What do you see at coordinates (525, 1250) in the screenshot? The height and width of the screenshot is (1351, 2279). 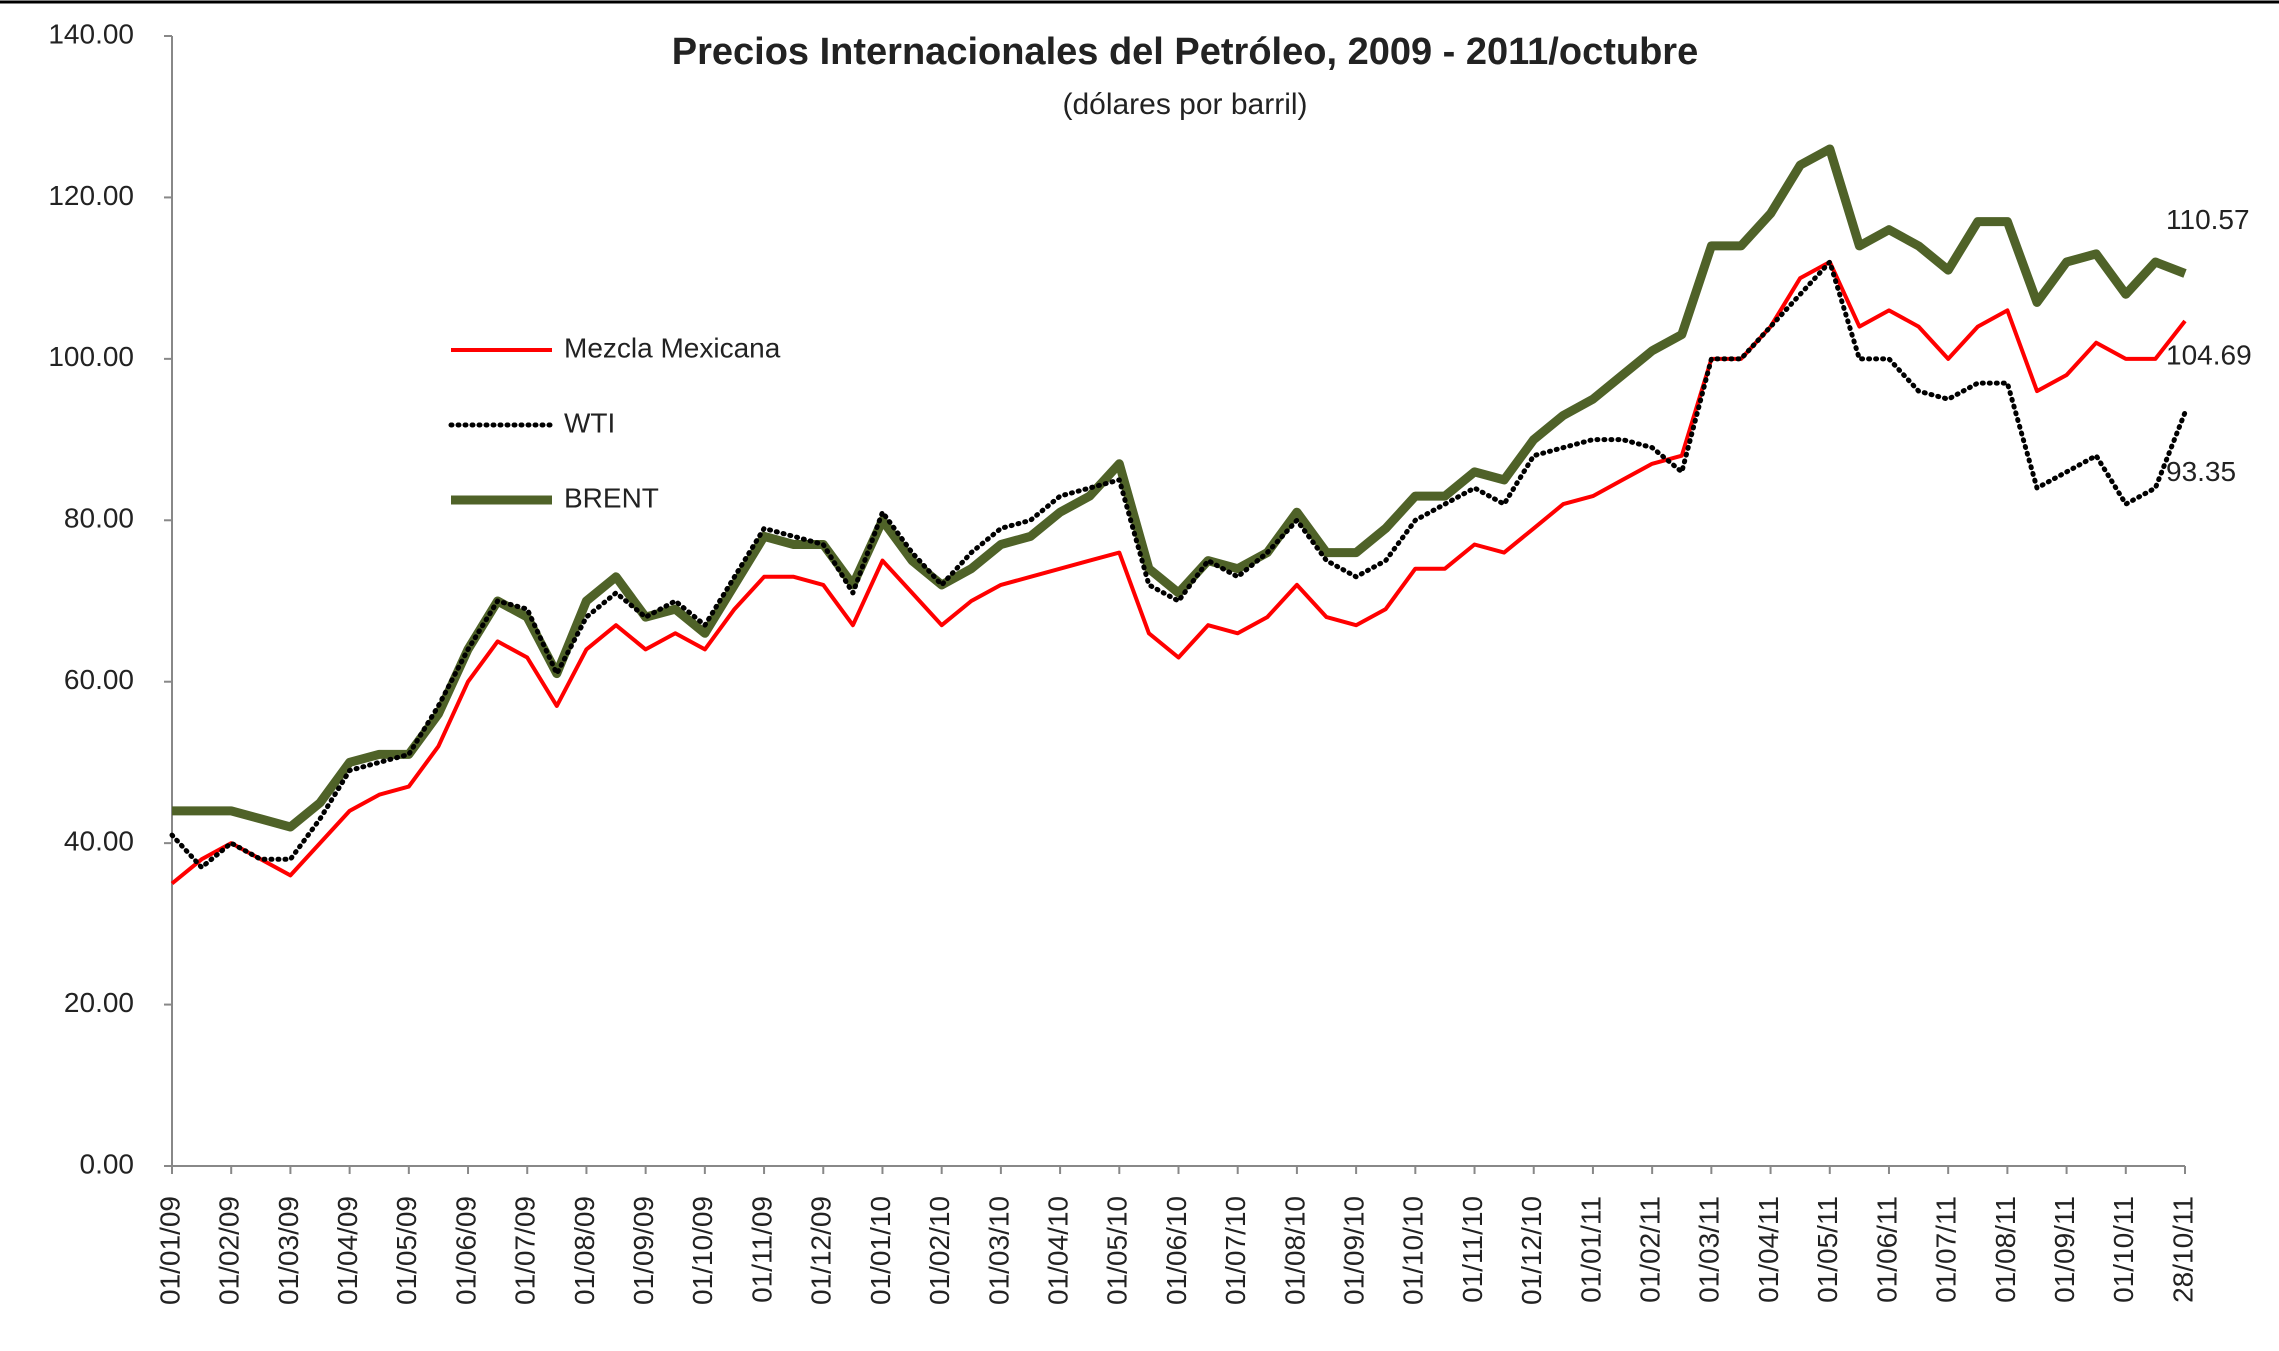 I see `x-tick-label: 01/07/09` at bounding box center [525, 1250].